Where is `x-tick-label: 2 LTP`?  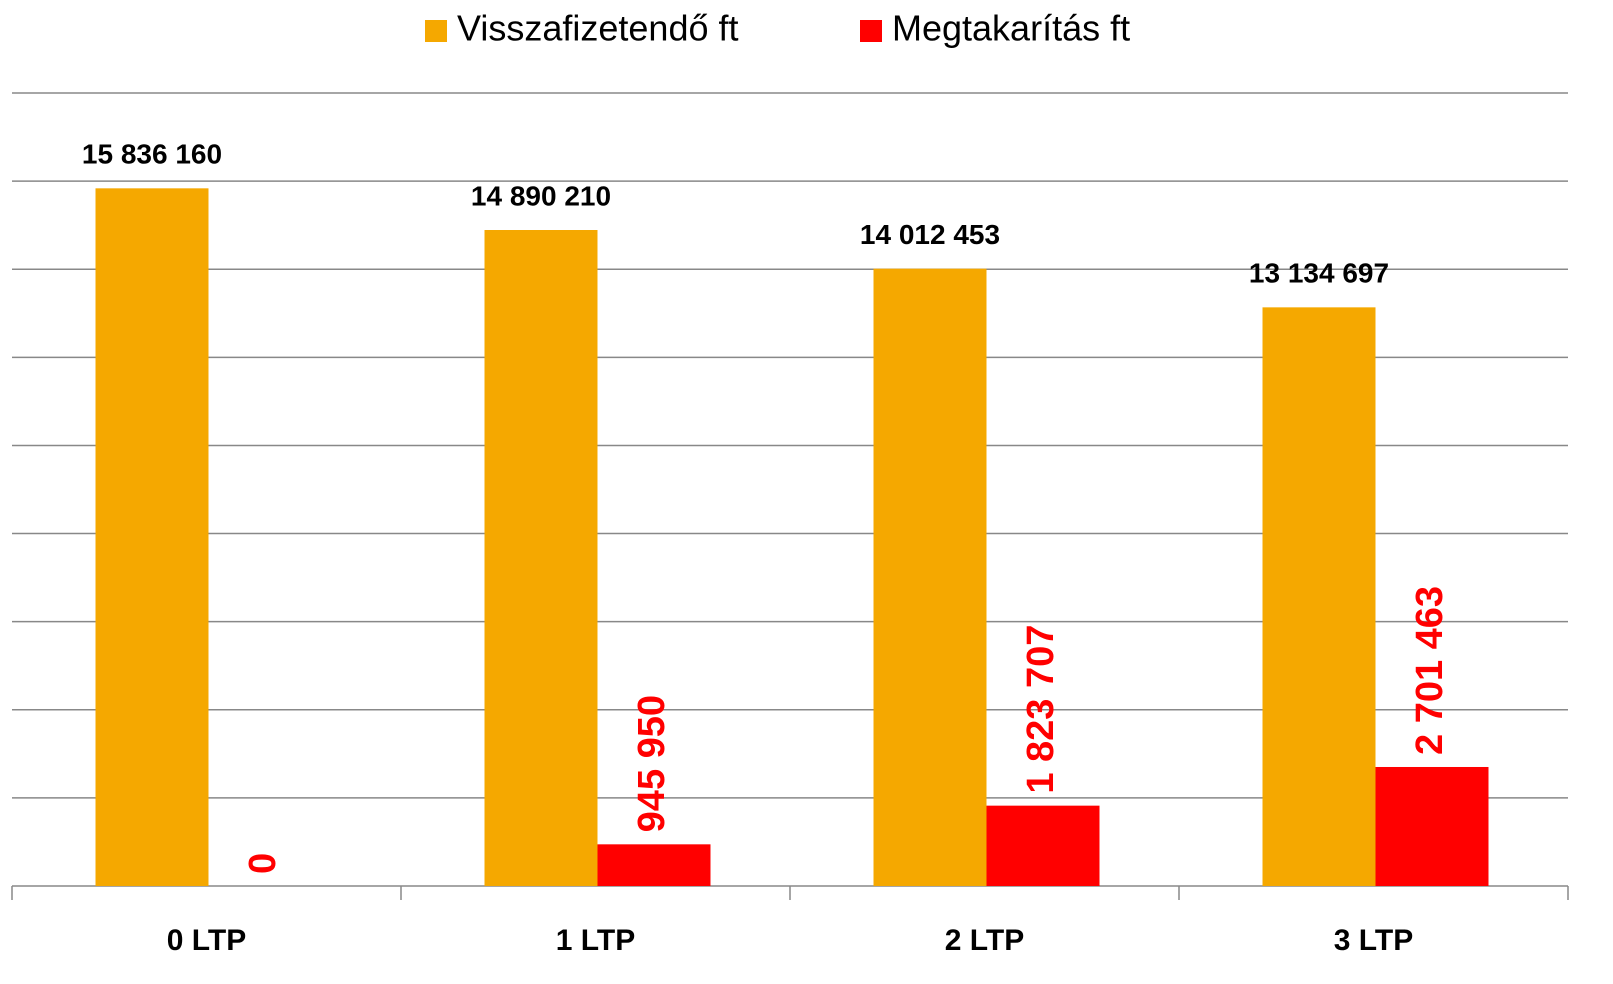 x-tick-label: 2 LTP is located at coordinates (984, 940).